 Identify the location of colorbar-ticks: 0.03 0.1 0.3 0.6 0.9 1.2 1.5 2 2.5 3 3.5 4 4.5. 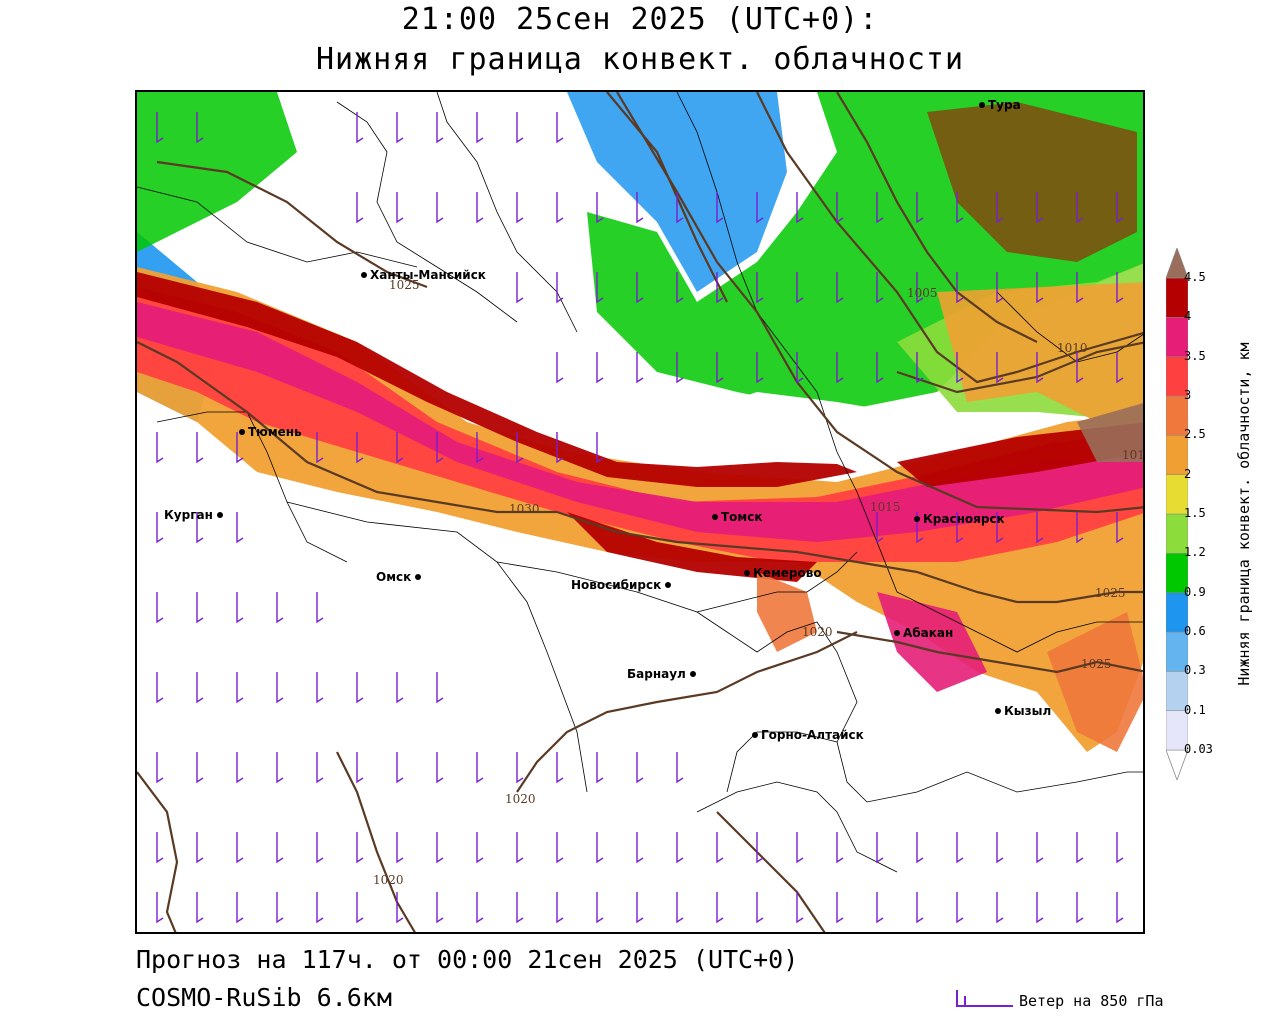
(1204, 514).